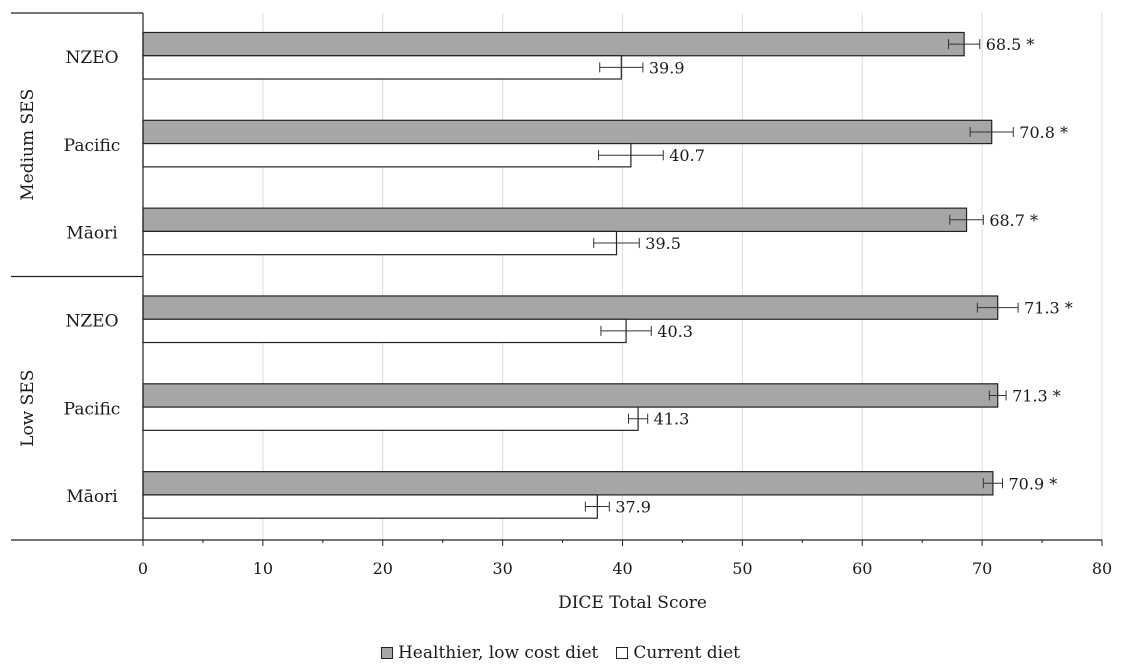 This screenshot has height=665, width=1121. What do you see at coordinates (1033, 483) in the screenshot?
I see `data-label-healthier: 70.9 *` at bounding box center [1033, 483].